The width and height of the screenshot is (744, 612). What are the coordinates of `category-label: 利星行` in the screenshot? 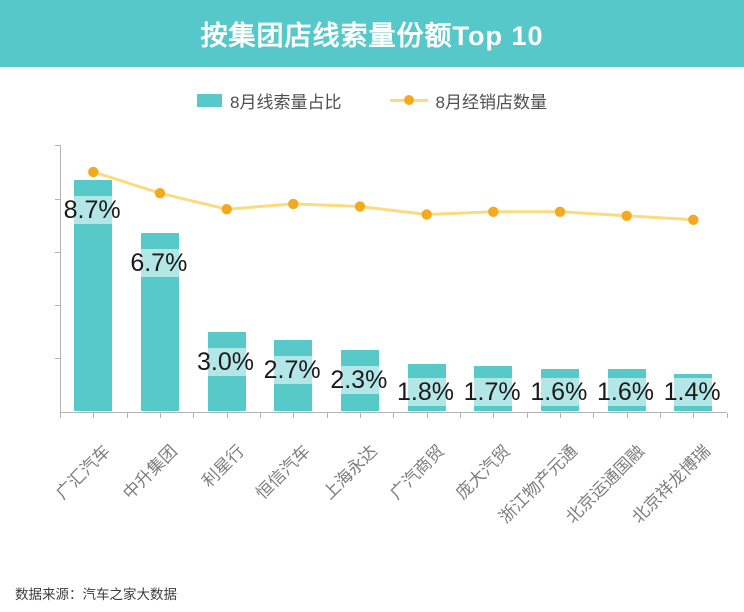 It's located at (223, 466).